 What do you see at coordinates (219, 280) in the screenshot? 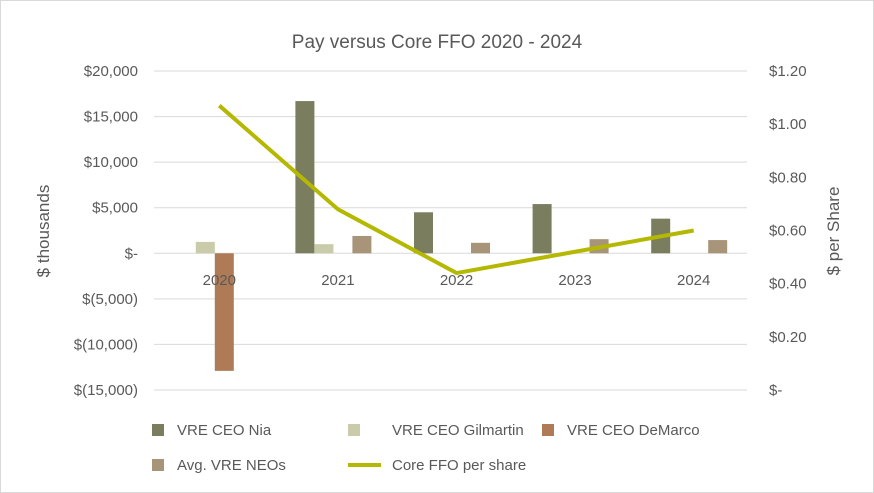
I see `x-tick-label: 2020` at bounding box center [219, 280].